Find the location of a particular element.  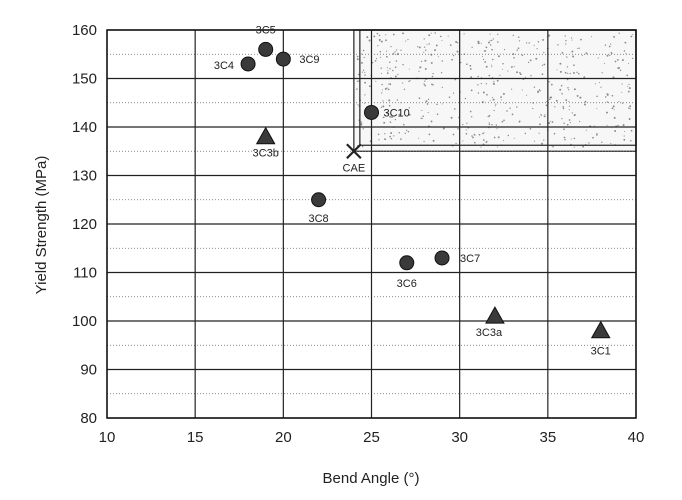

point-label: 3C9 is located at coordinates (309, 60).